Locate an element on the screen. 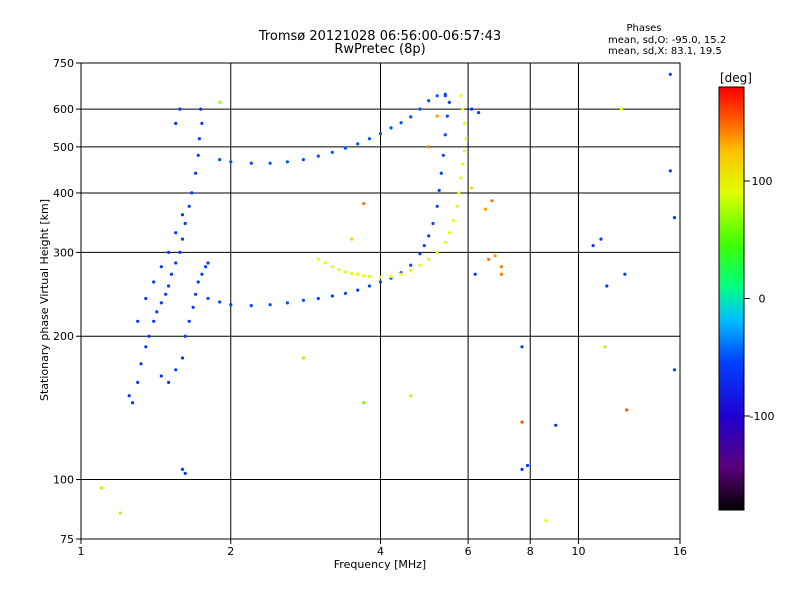 Image resolution: width=800 pixels, height=600 pixels. y-axis: 75 100 200 300 400 500 600 750 is located at coordinates (67, 301).